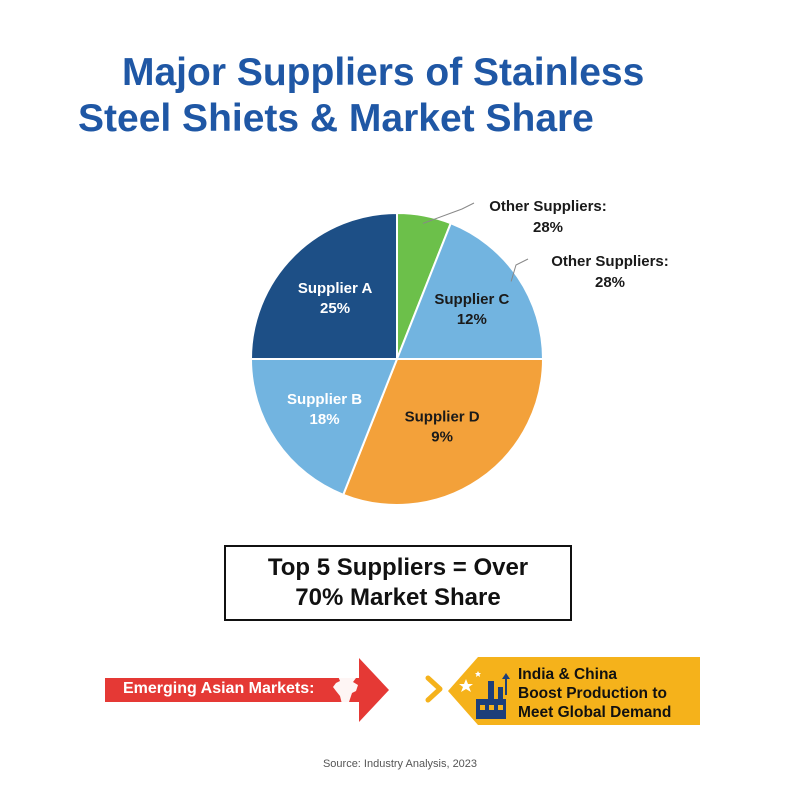 This screenshot has width=800, height=800. I want to click on slice-label-supplier-a-name: Supplier A, so click(335, 288).